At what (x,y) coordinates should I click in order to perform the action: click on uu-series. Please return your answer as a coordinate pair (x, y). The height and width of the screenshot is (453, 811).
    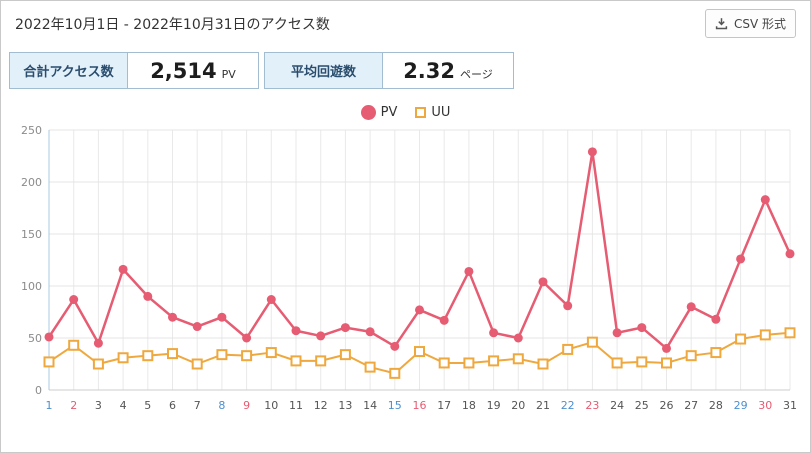
    Looking at the image, I should click on (419, 353).